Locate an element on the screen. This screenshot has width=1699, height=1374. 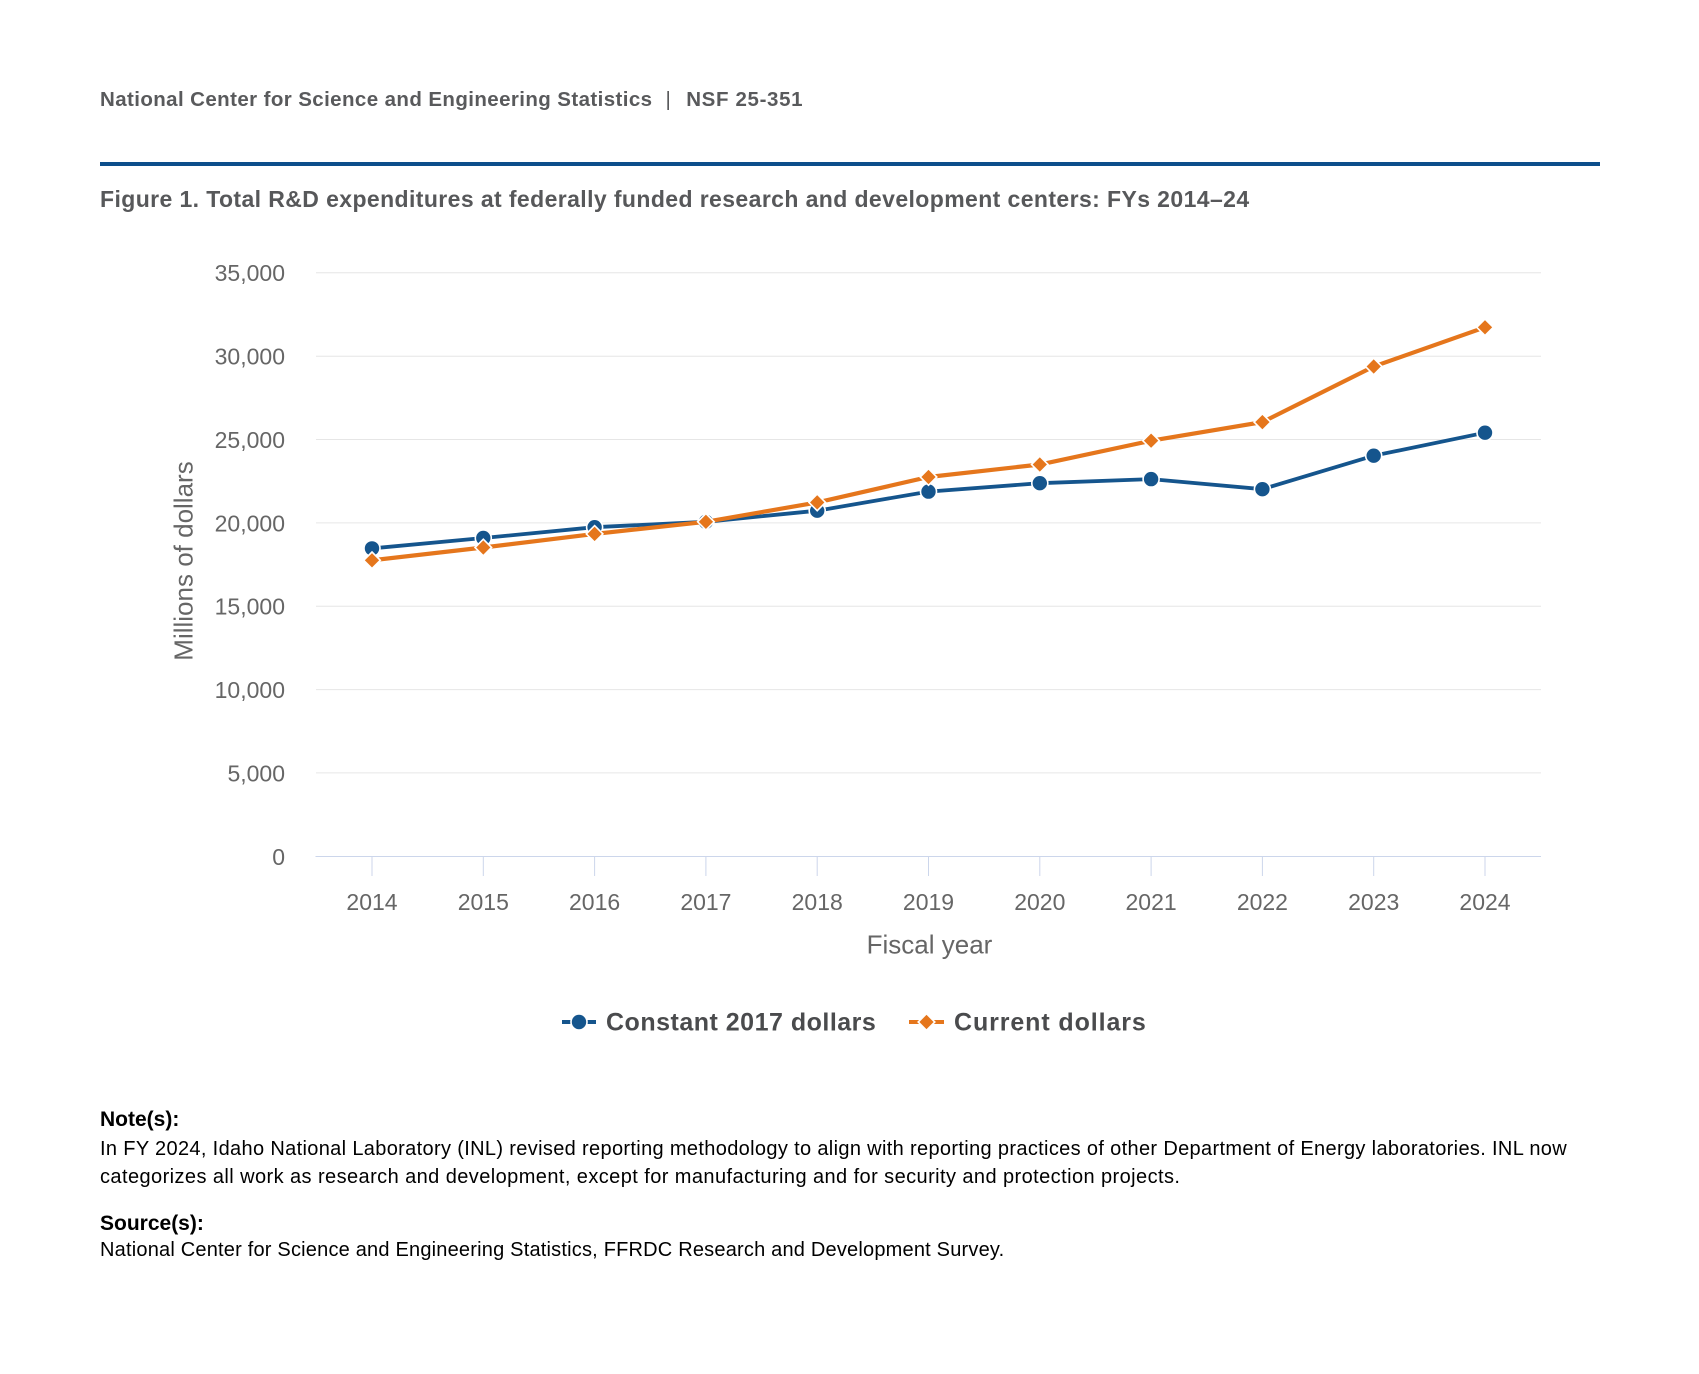
svg-text: 2022 is located at coordinates (1262, 902).